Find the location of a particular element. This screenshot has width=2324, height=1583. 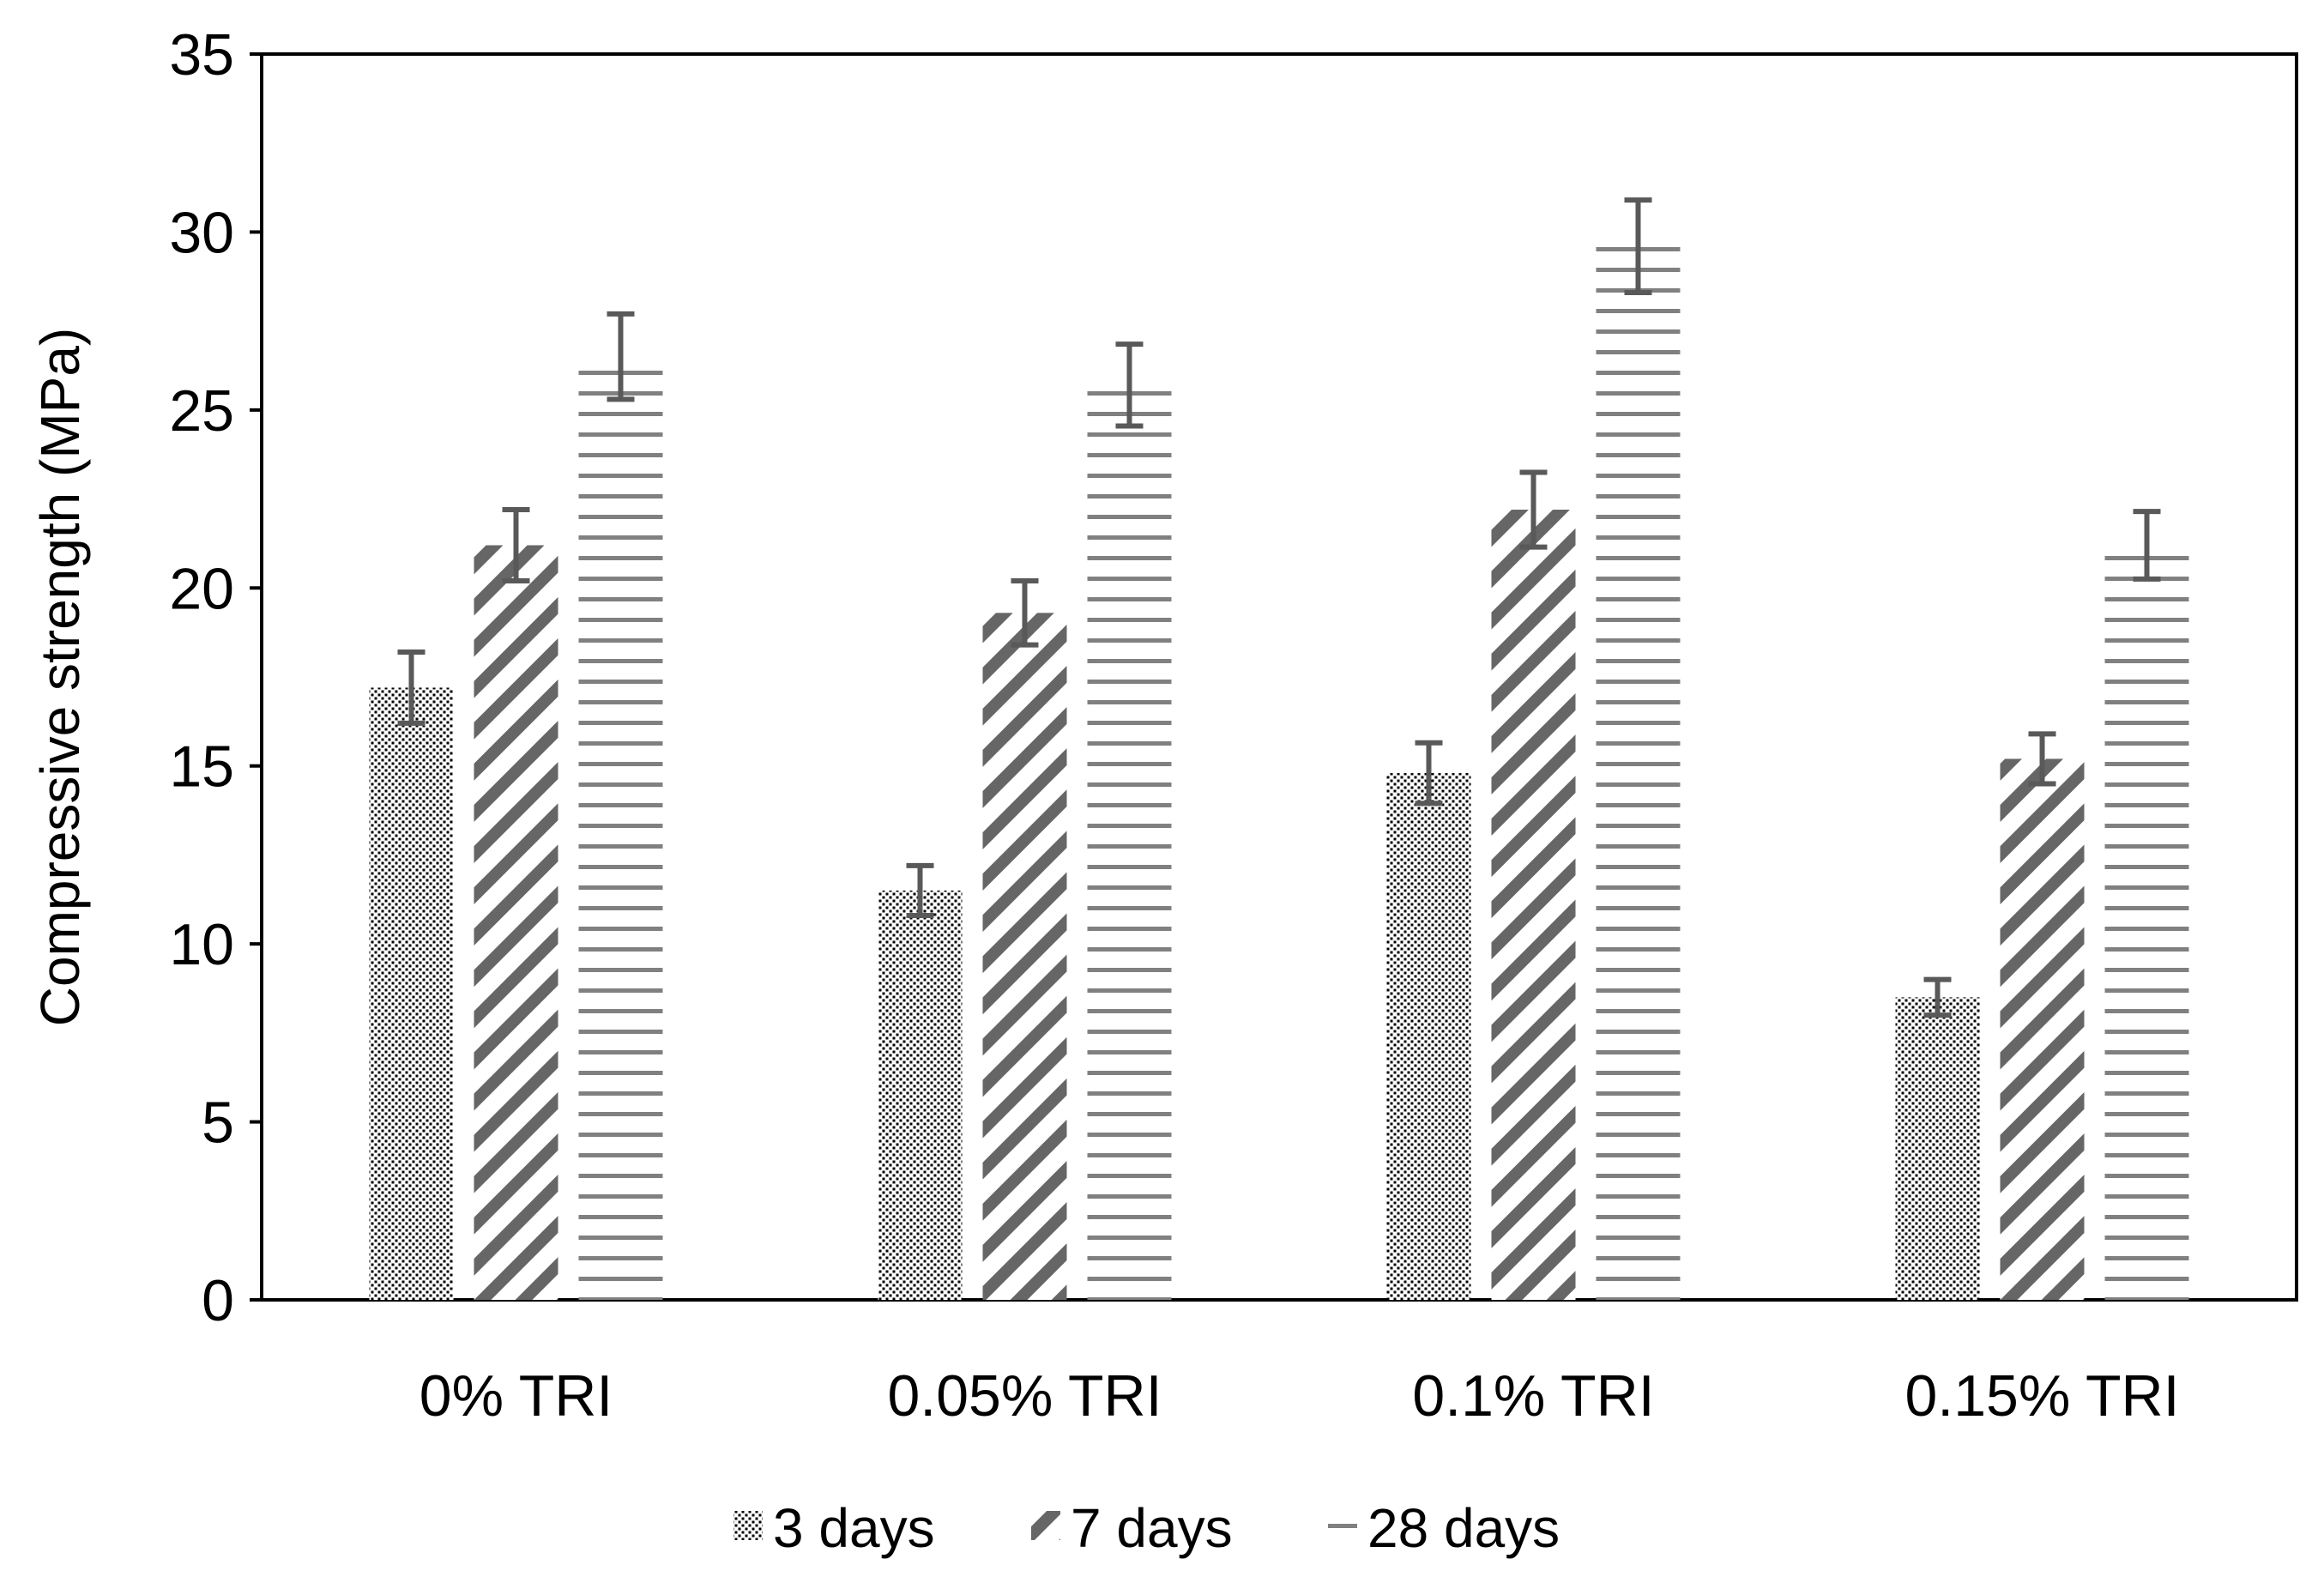

legend-item-3-days: 3 days is located at coordinates (834, 1528).